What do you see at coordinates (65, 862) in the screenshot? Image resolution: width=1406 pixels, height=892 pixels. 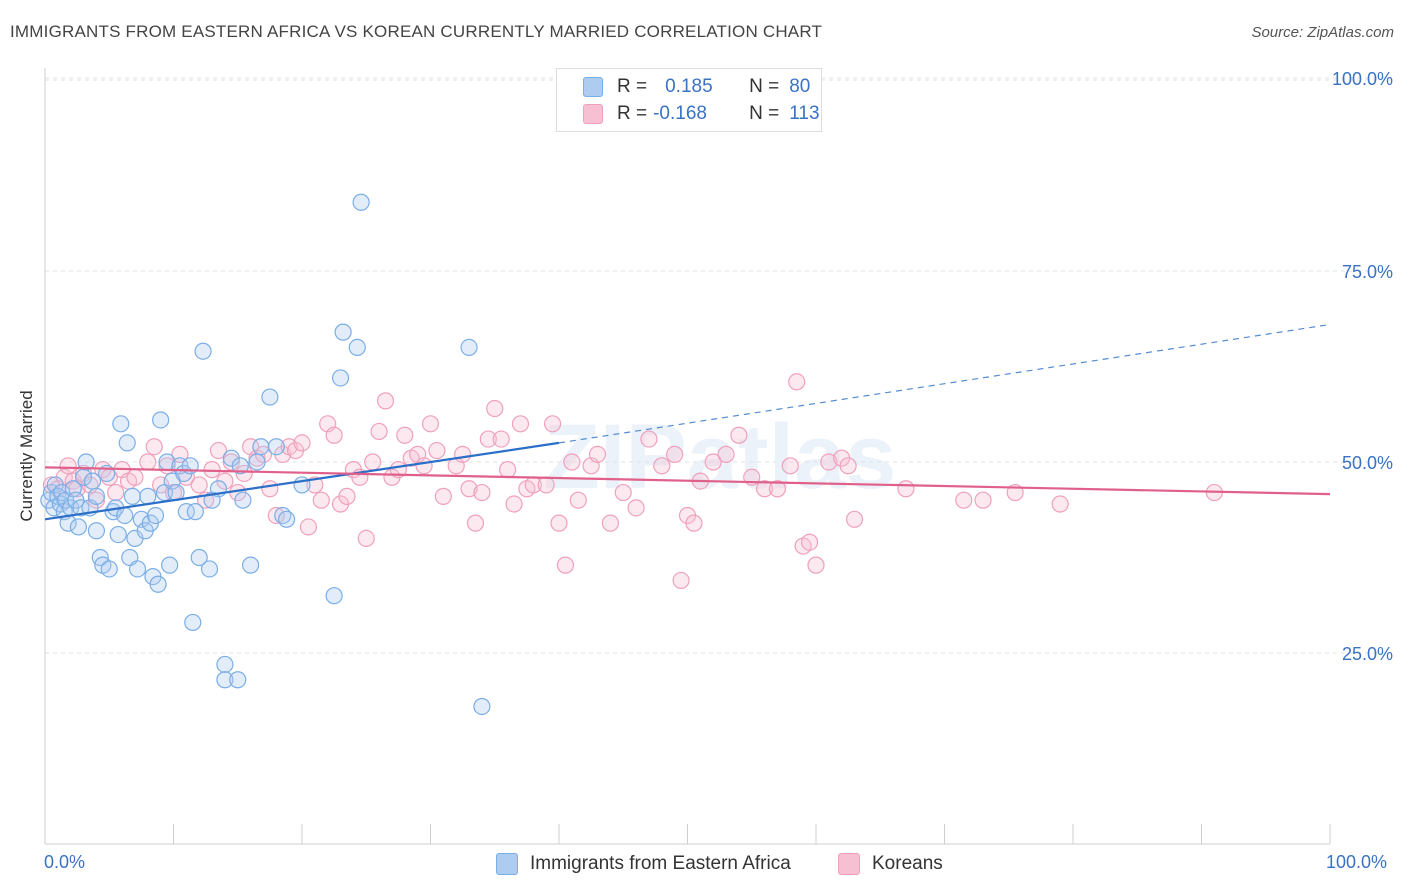 I see `x-tick-label-min: 0.0%` at bounding box center [65, 862].